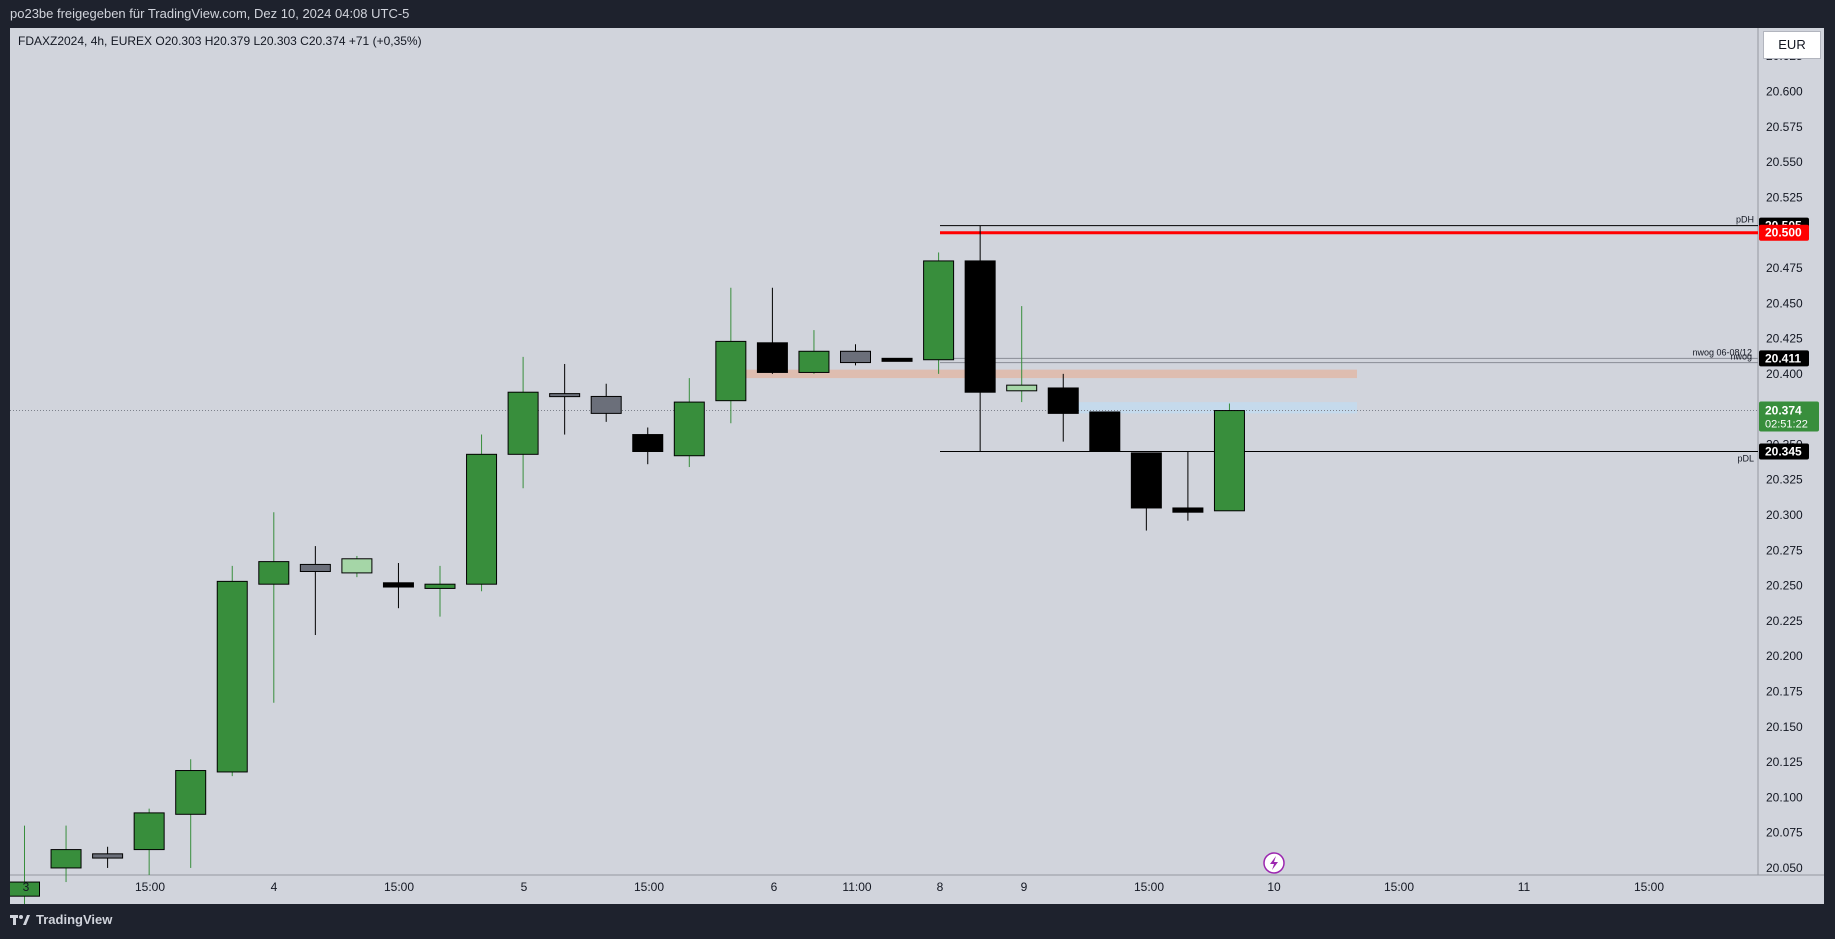  I want to click on price-tick-label: 20.050, so click(1784, 868).